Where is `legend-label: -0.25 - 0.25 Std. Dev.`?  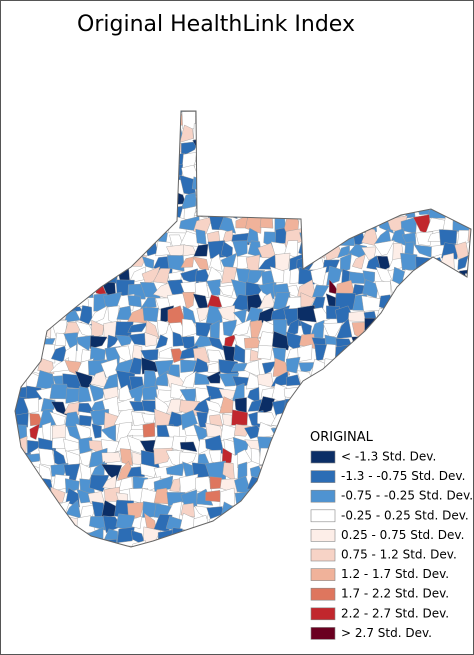 legend-label: -0.25 - 0.25 Std. Dev. is located at coordinates (405, 515).